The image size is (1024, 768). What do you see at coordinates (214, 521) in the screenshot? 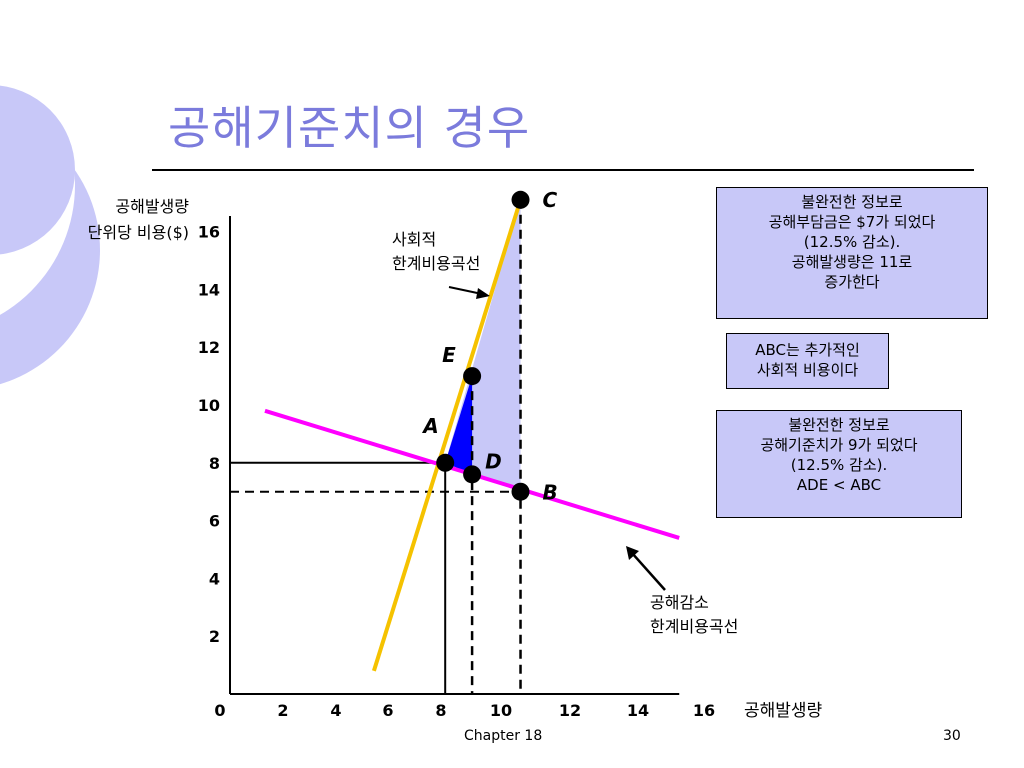
I see `y-tick-label: 6` at bounding box center [214, 521].